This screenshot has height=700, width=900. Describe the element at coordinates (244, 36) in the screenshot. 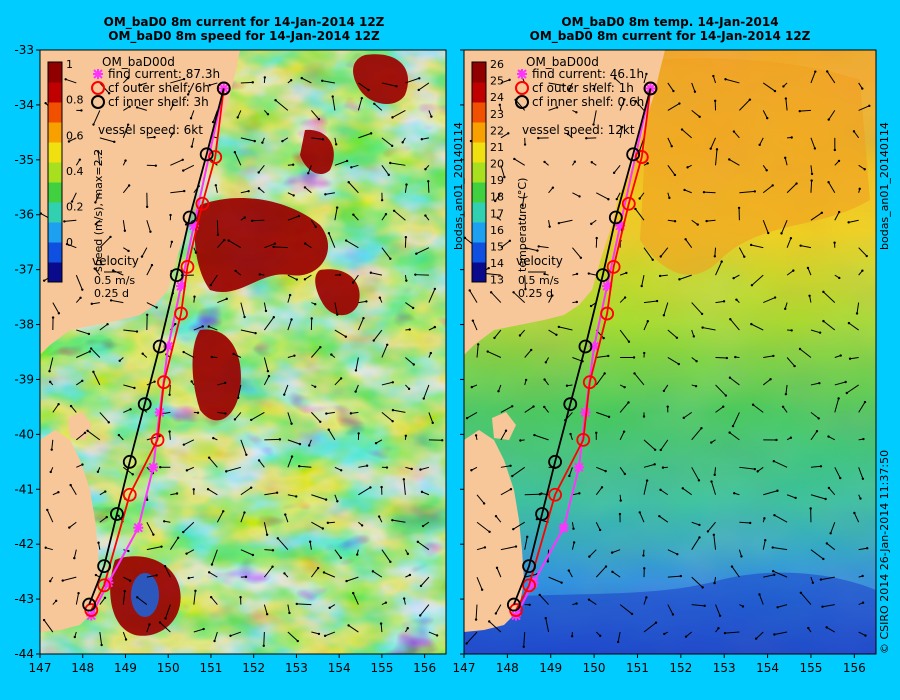

I see `left-title-line-2: OM_baD0 8m speed for 14-Jan-2014 12Z` at that location.